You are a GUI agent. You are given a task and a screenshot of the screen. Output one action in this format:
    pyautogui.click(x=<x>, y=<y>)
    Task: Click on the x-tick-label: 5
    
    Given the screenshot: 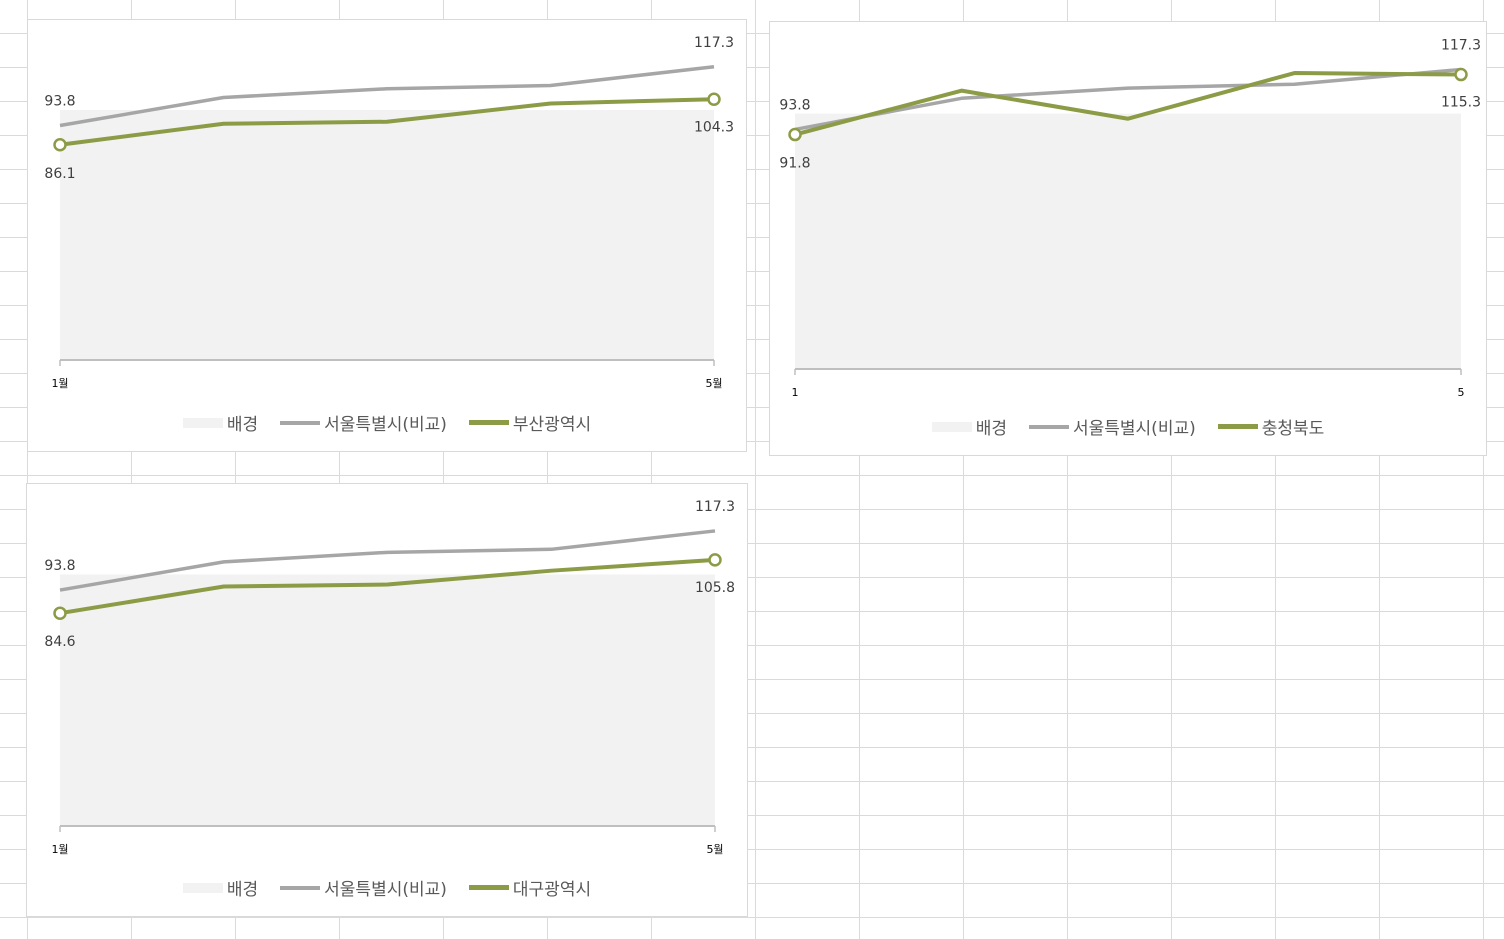 What is the action you would take?
    pyautogui.click(x=1461, y=392)
    